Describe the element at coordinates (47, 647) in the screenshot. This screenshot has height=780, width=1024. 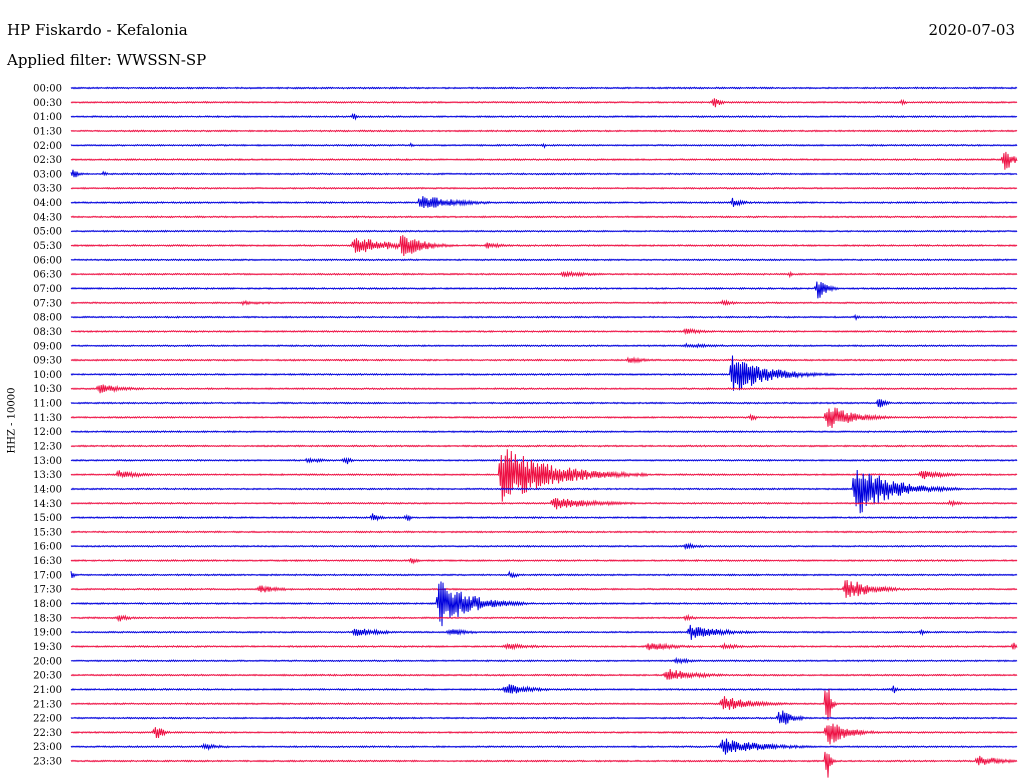
I see `time-label: 19:30` at that location.